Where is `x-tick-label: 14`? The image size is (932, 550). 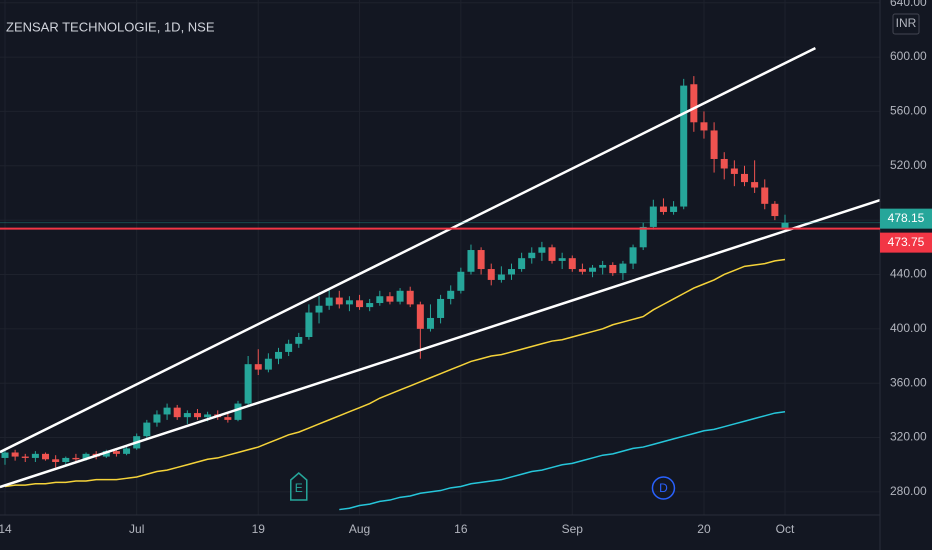
x-tick-label: 14 is located at coordinates (6, 529).